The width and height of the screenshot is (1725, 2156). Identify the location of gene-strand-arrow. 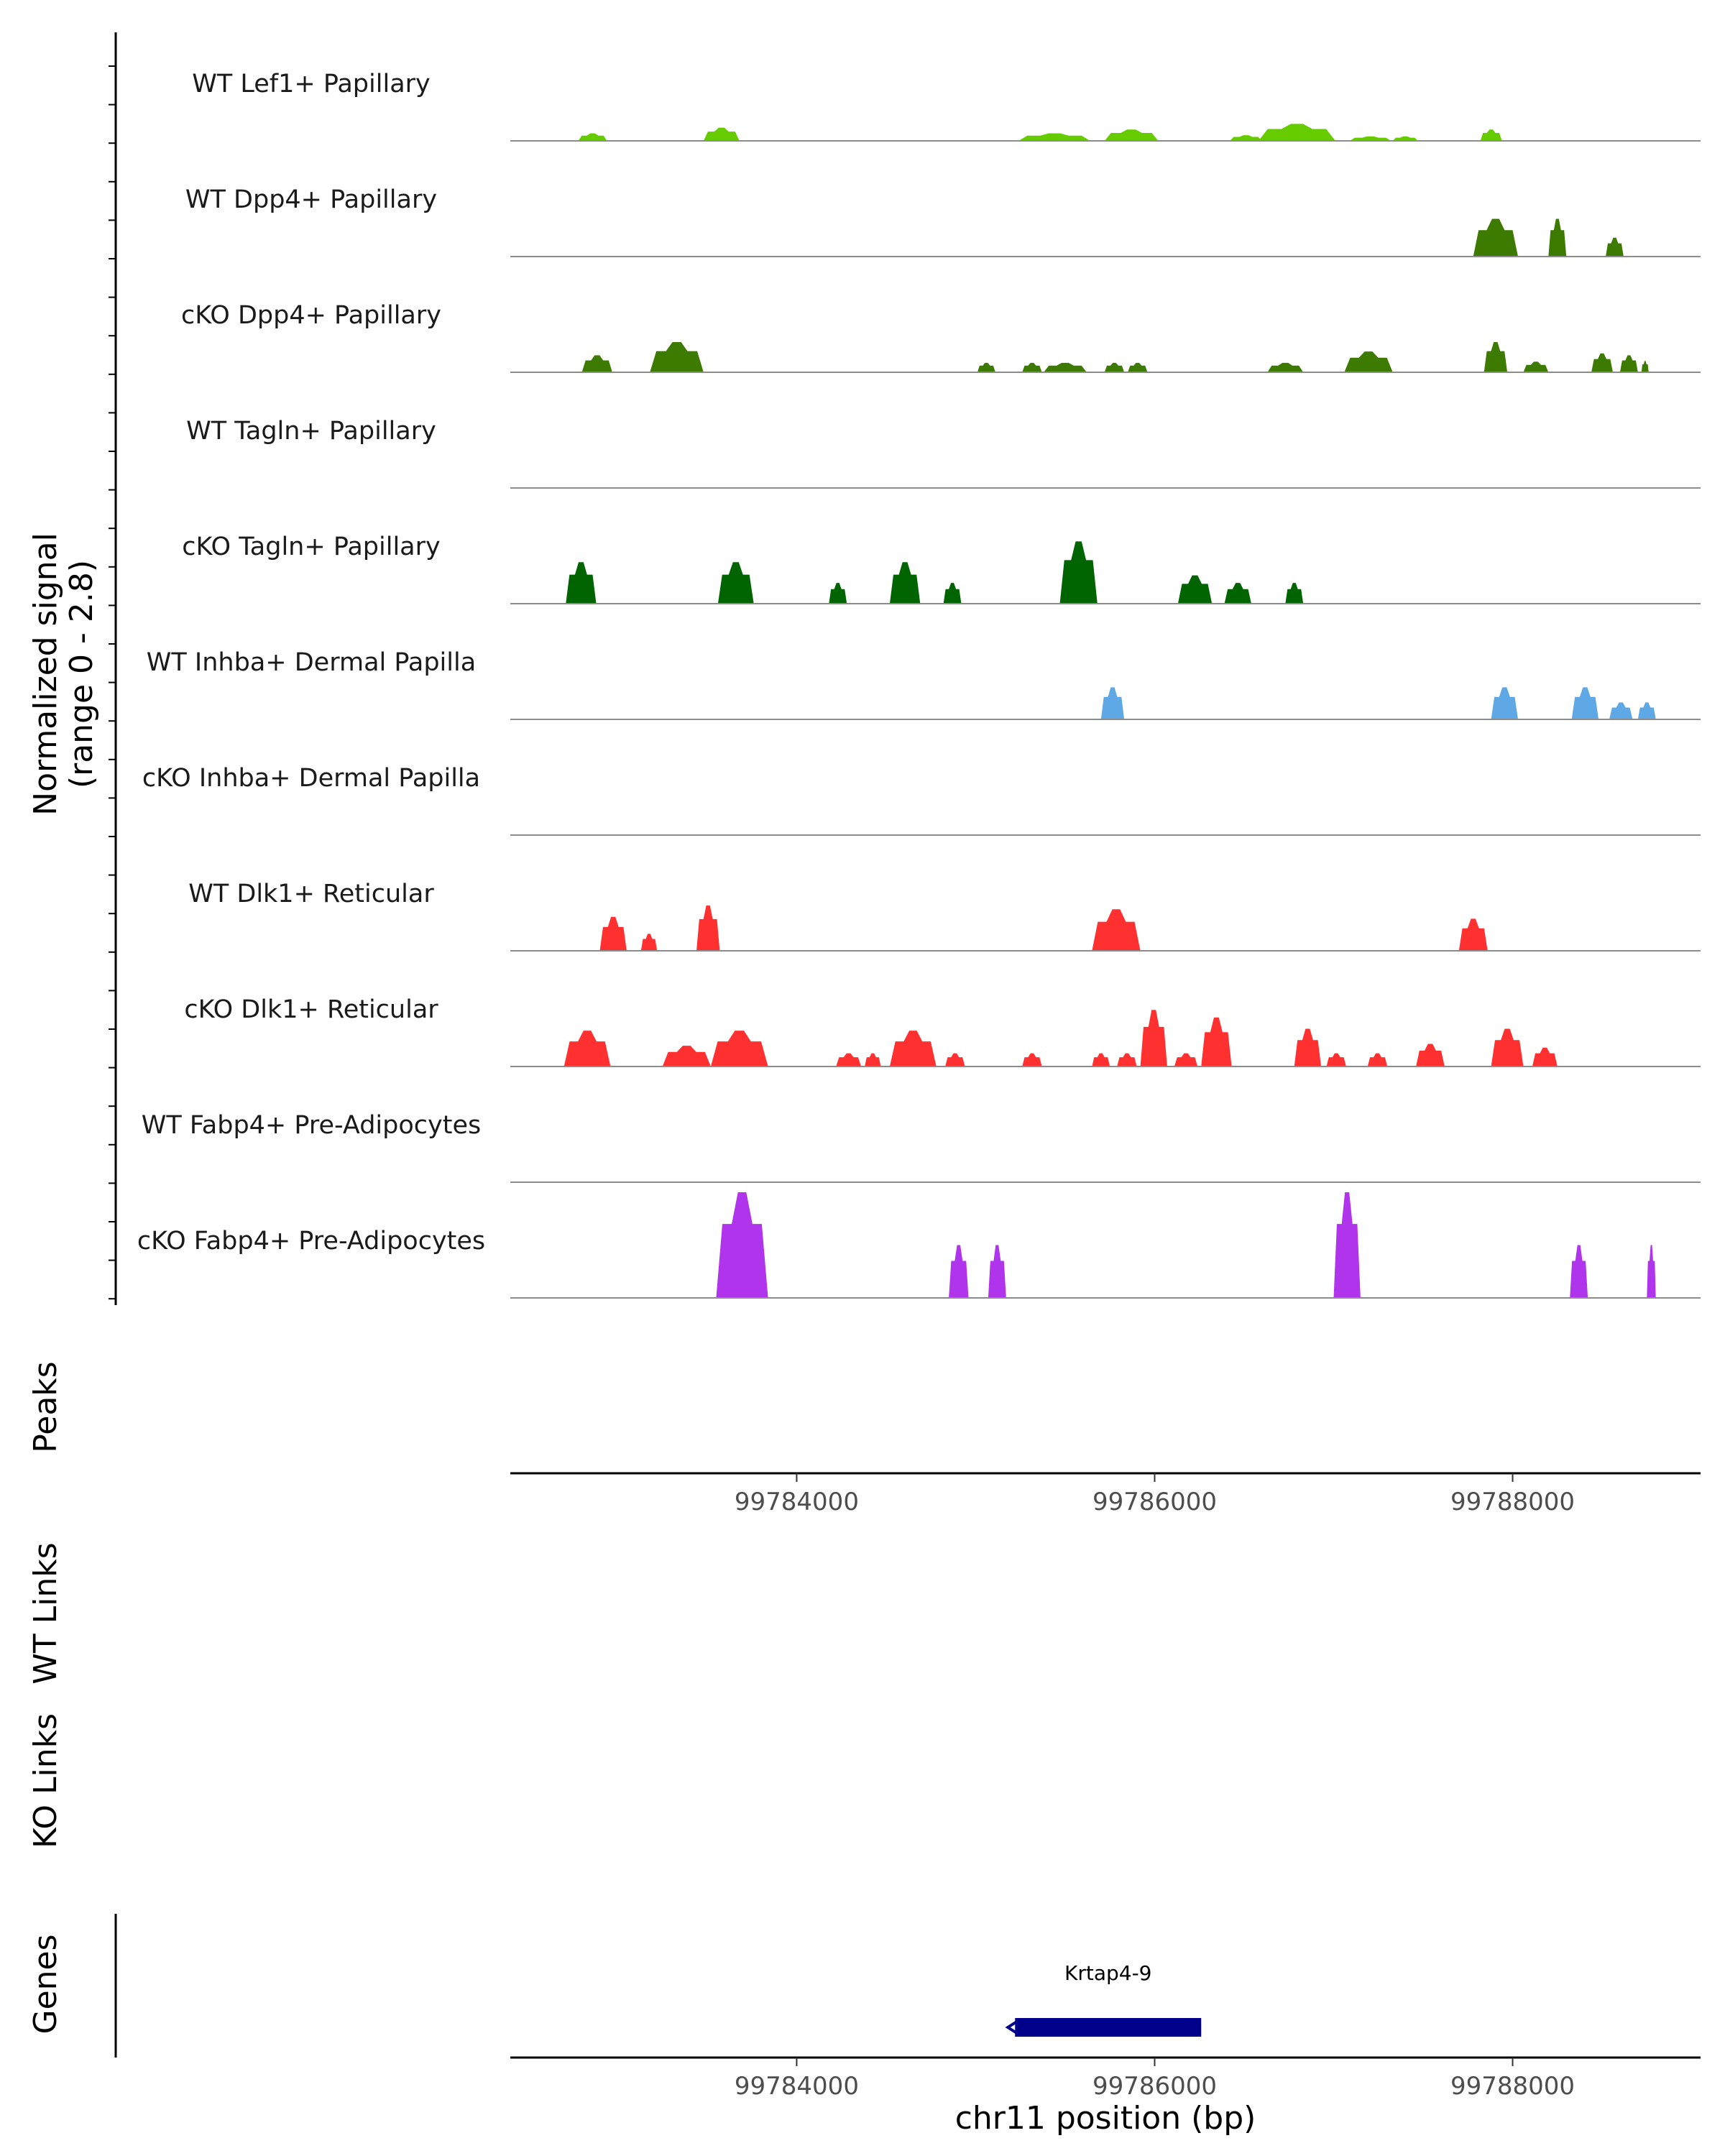
(1012, 2027).